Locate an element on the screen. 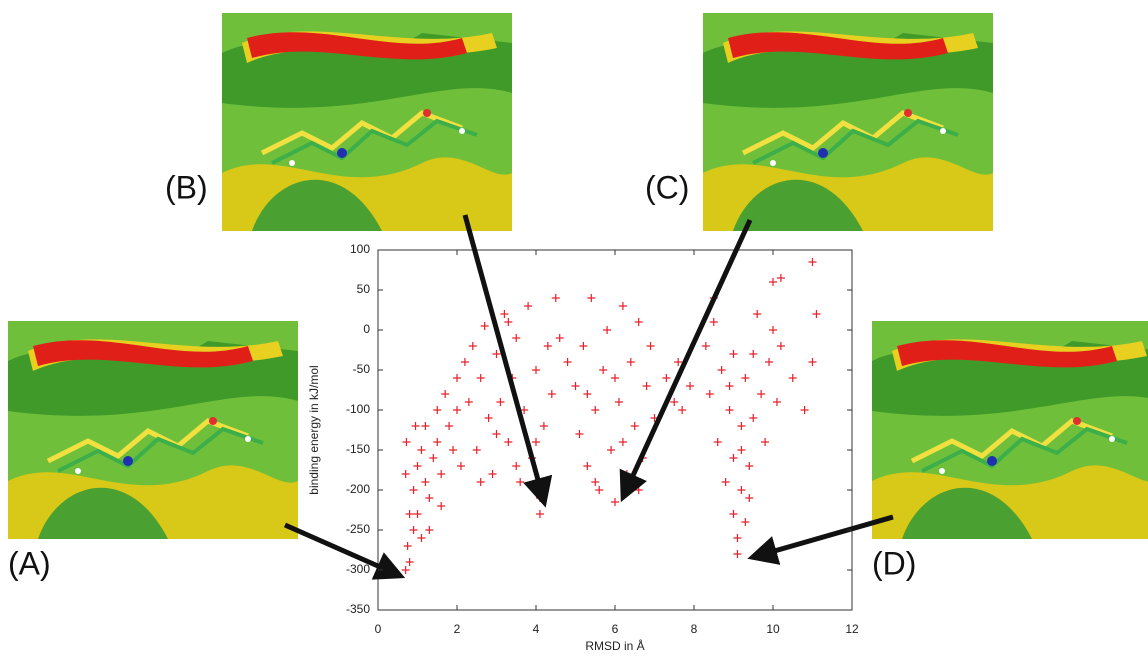 The height and width of the screenshot is (657, 1148). panel-label: (D) is located at coordinates (894, 563).